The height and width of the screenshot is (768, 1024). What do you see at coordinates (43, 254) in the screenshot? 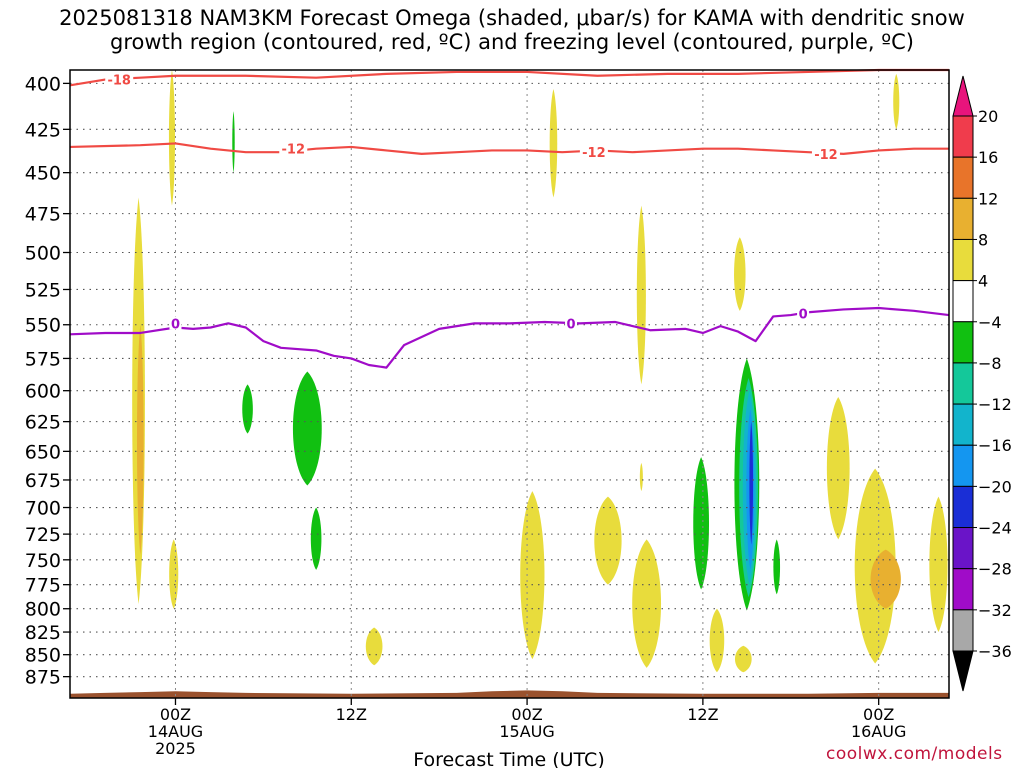
I see `y-tick-label-500: 500` at bounding box center [43, 254].